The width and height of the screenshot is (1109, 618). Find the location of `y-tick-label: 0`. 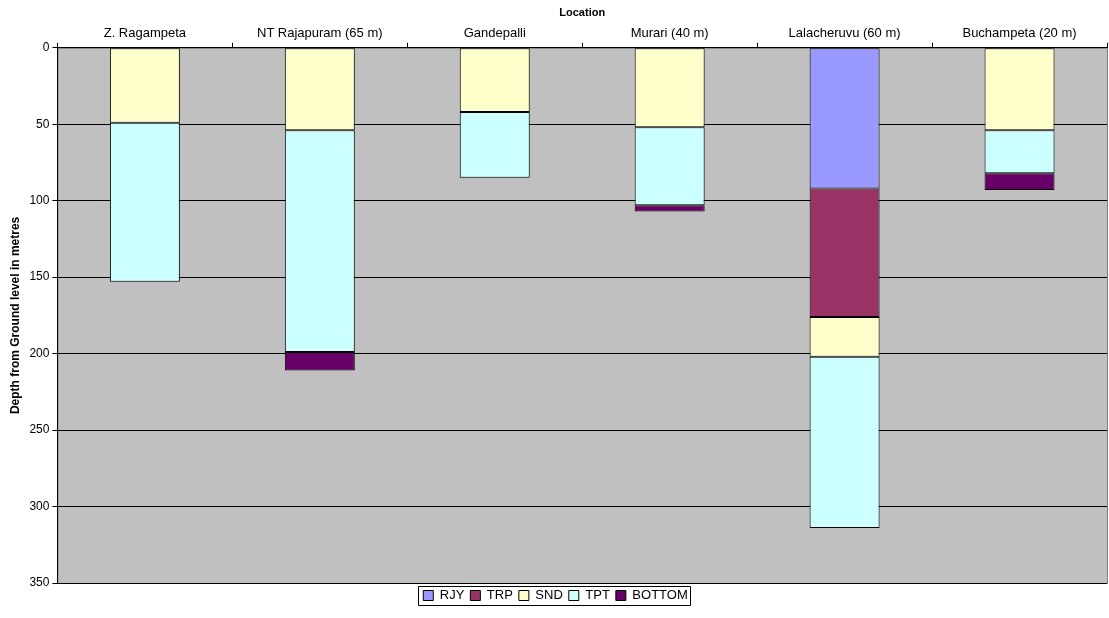

y-tick-label: 0 is located at coordinates (46, 47).